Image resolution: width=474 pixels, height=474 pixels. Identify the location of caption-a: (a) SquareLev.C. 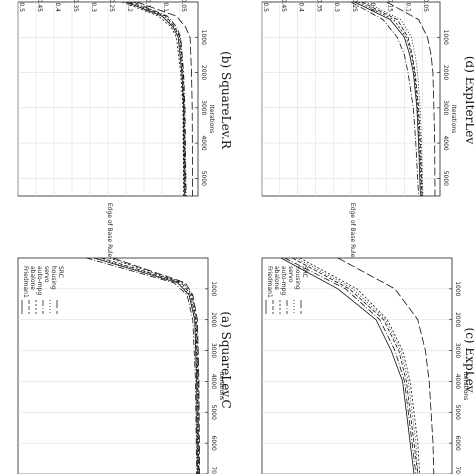
(226, 359).